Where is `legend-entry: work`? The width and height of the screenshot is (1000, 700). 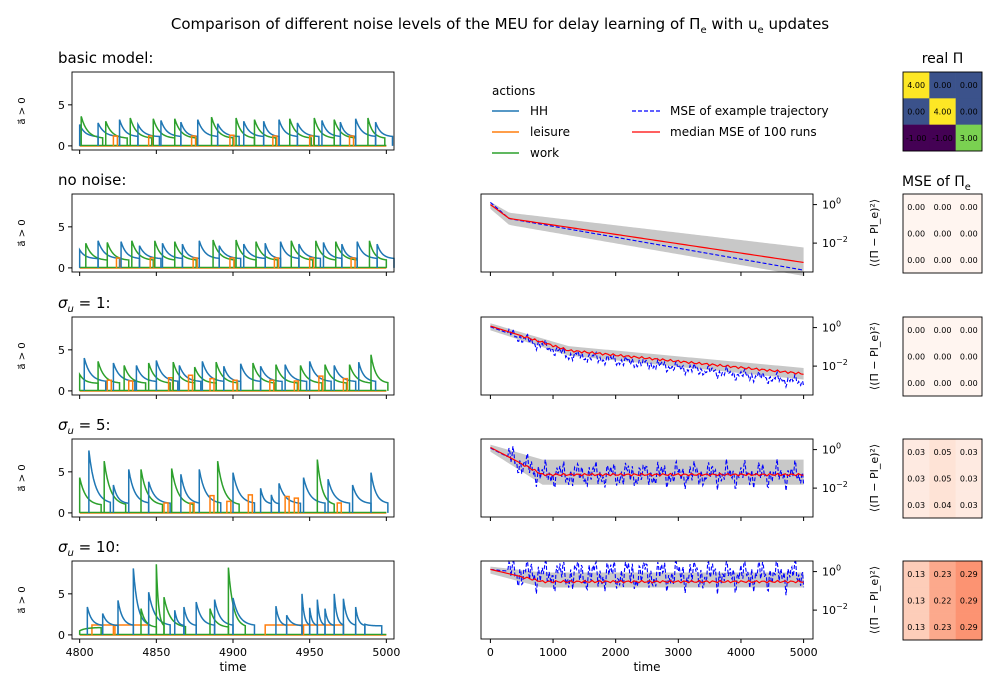 legend-entry: work is located at coordinates (544, 153).